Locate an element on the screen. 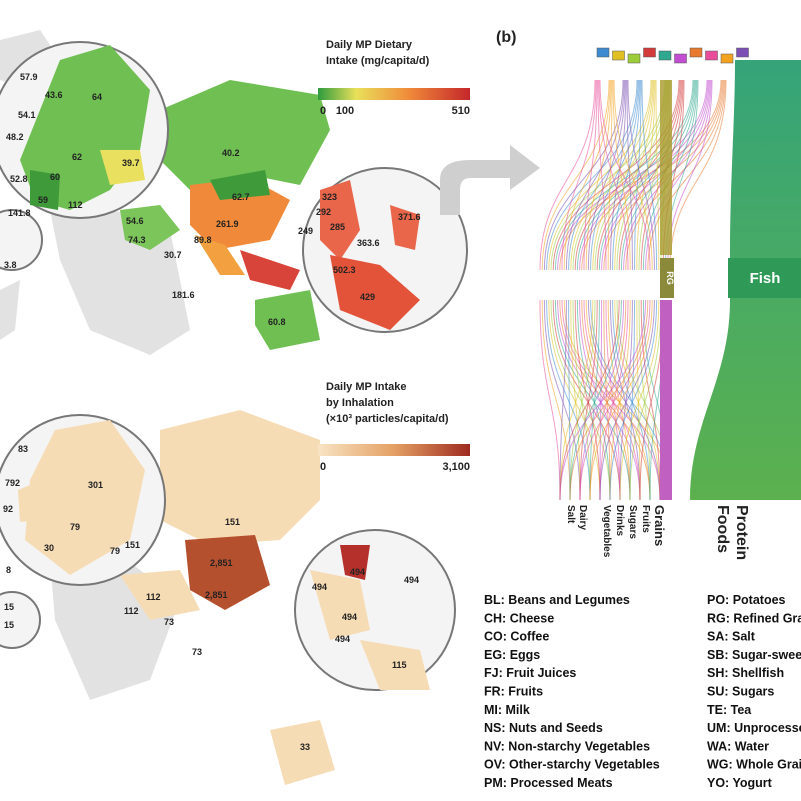 This screenshot has width=801, height=801. map-value: 112 is located at coordinates (131, 611).